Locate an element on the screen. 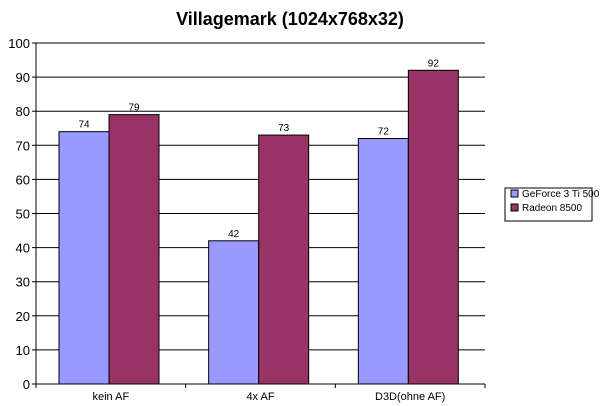  legend-label: GeForce 3 Ti 500 is located at coordinates (561, 194).